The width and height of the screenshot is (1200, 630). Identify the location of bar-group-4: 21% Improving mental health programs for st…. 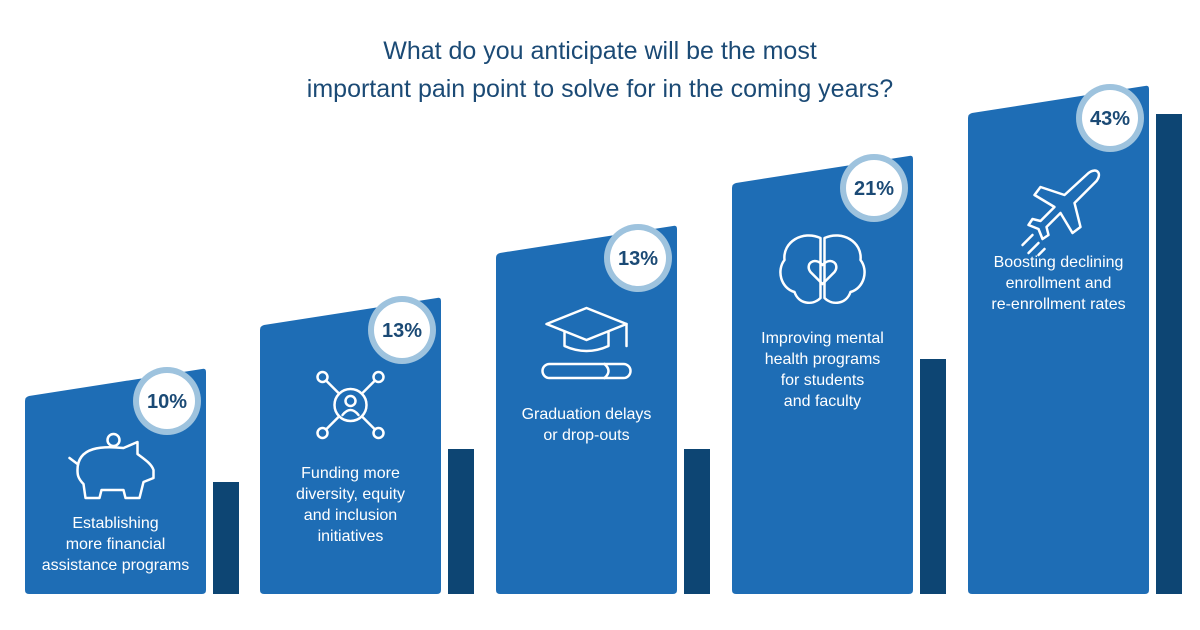
(839, 374).